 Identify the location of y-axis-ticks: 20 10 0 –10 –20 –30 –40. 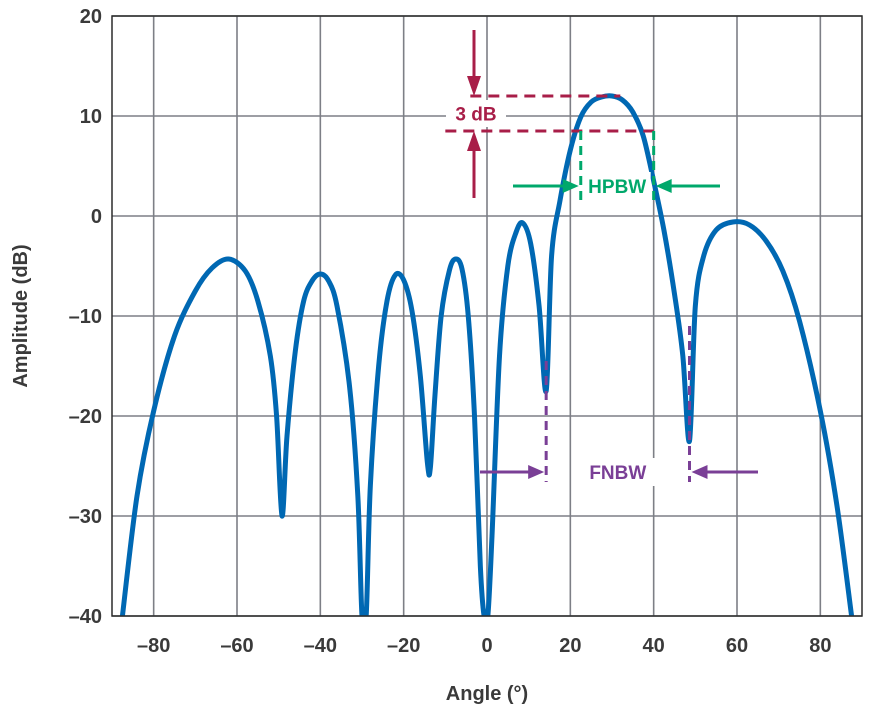
(85, 317).